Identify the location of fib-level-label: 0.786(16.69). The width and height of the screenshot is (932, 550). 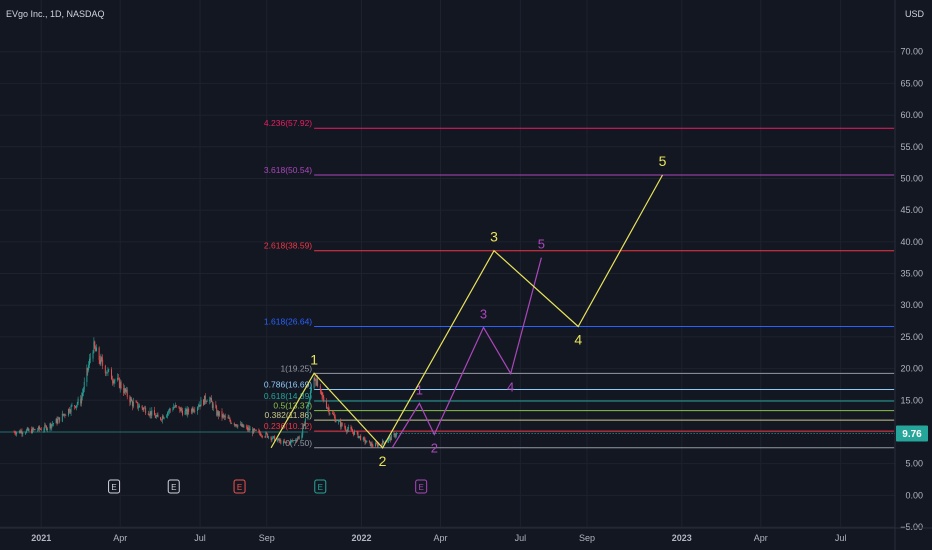
(288, 385).